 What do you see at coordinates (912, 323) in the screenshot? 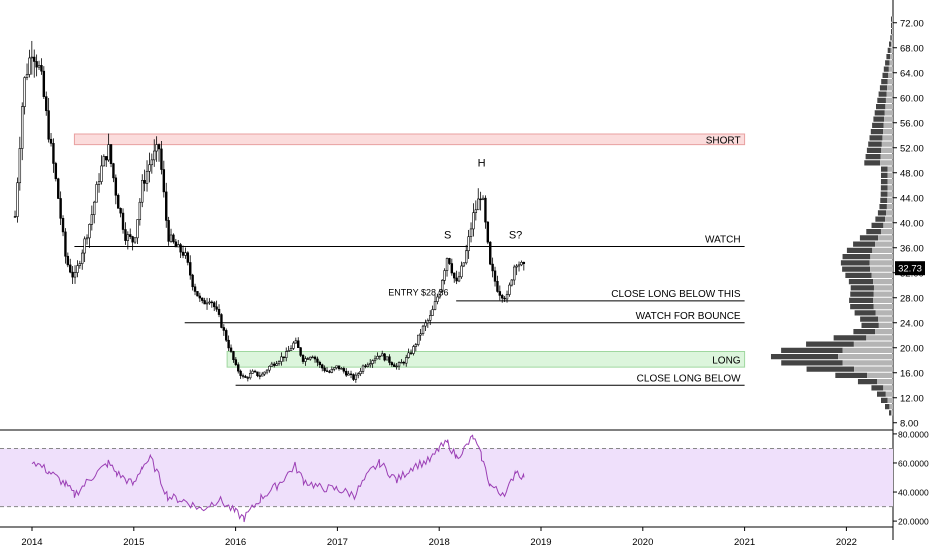
I see `price-tick-label: 24.00` at bounding box center [912, 323].